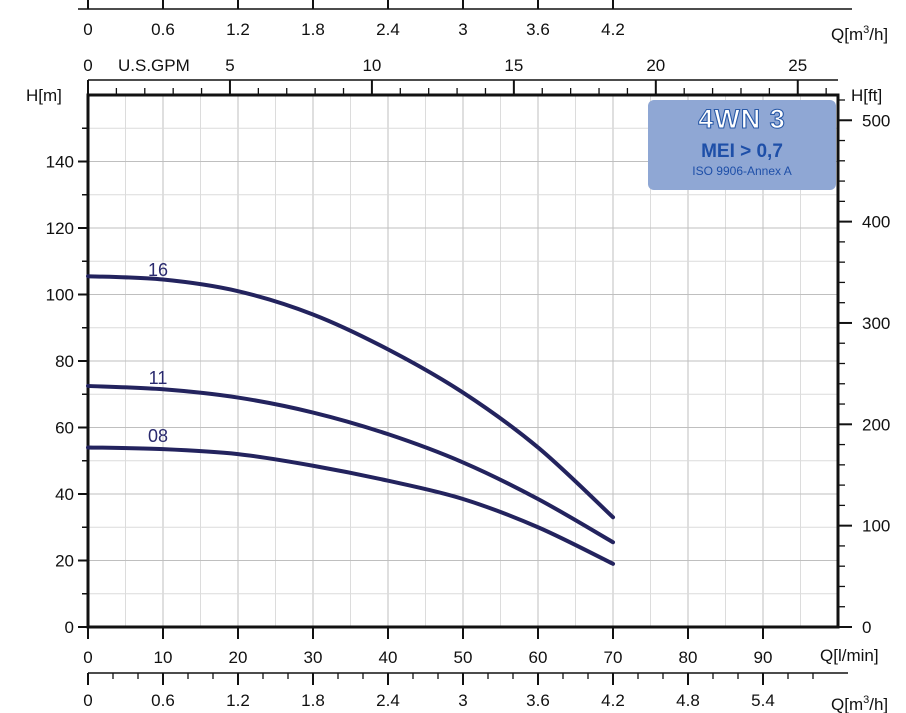 Image resolution: width=906 pixels, height=713 pixels. What do you see at coordinates (538, 29) in the screenshot?
I see `x-top-m3h-tick-label: 3.6` at bounding box center [538, 29].